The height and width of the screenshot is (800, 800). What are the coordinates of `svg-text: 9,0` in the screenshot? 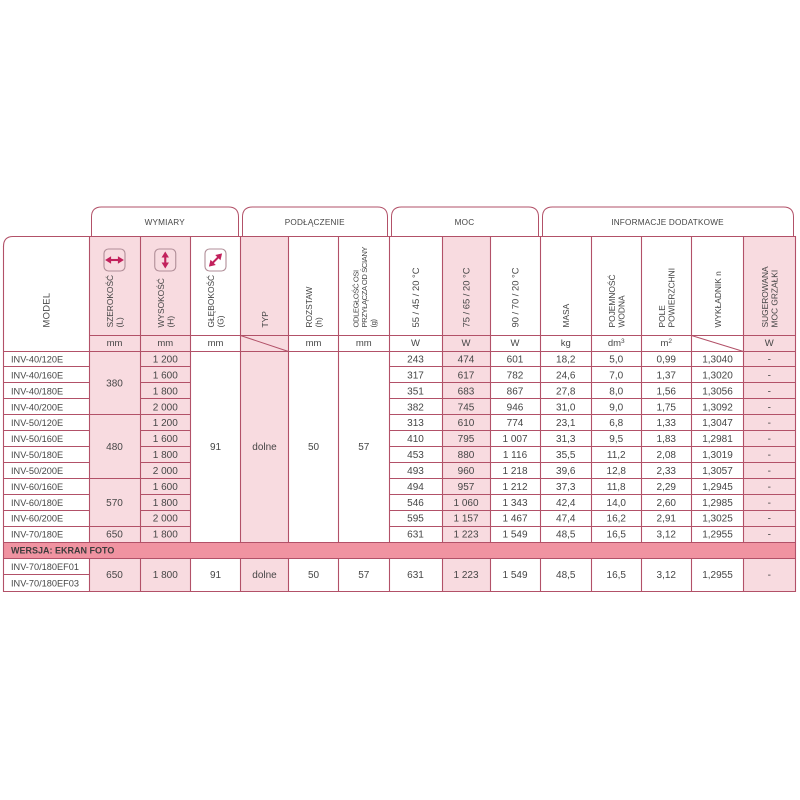 It's located at (616, 407).